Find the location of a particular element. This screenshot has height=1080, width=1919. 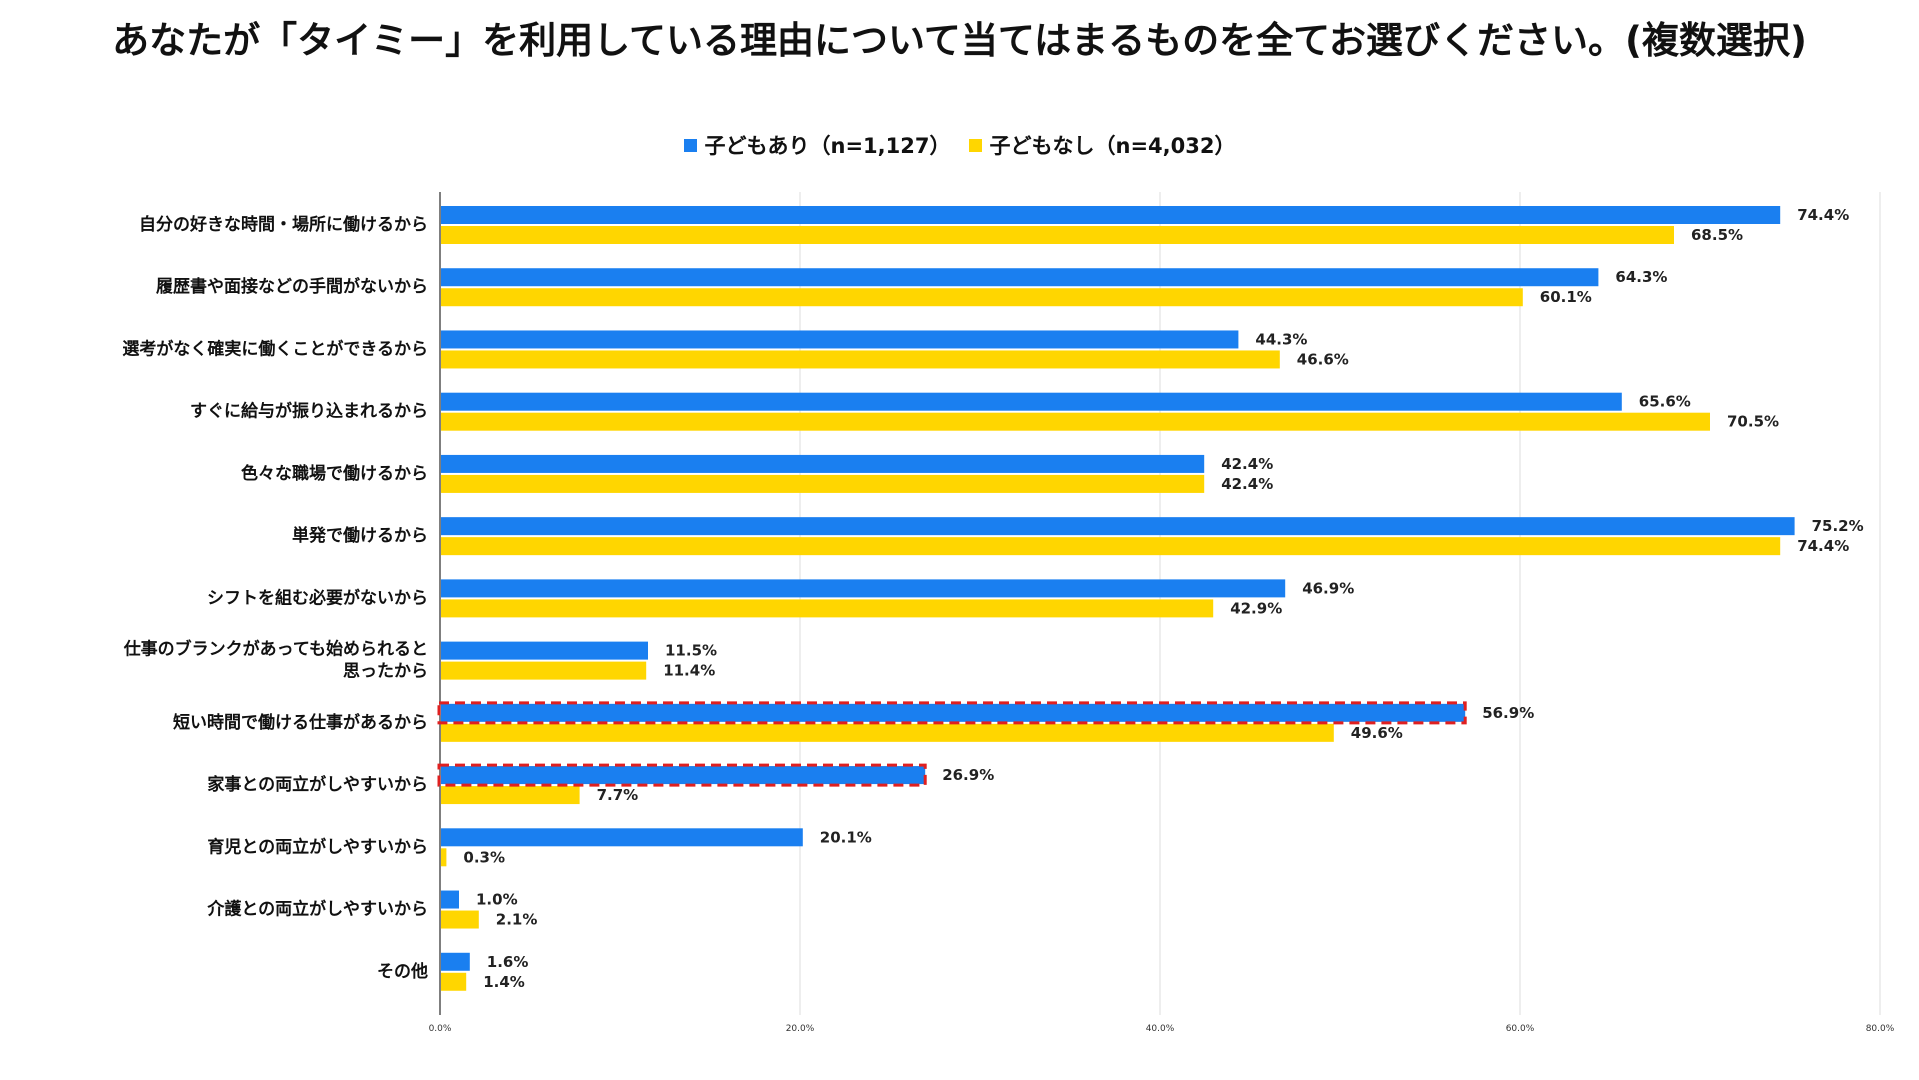

data-label: 42.9% is located at coordinates (1256, 608).